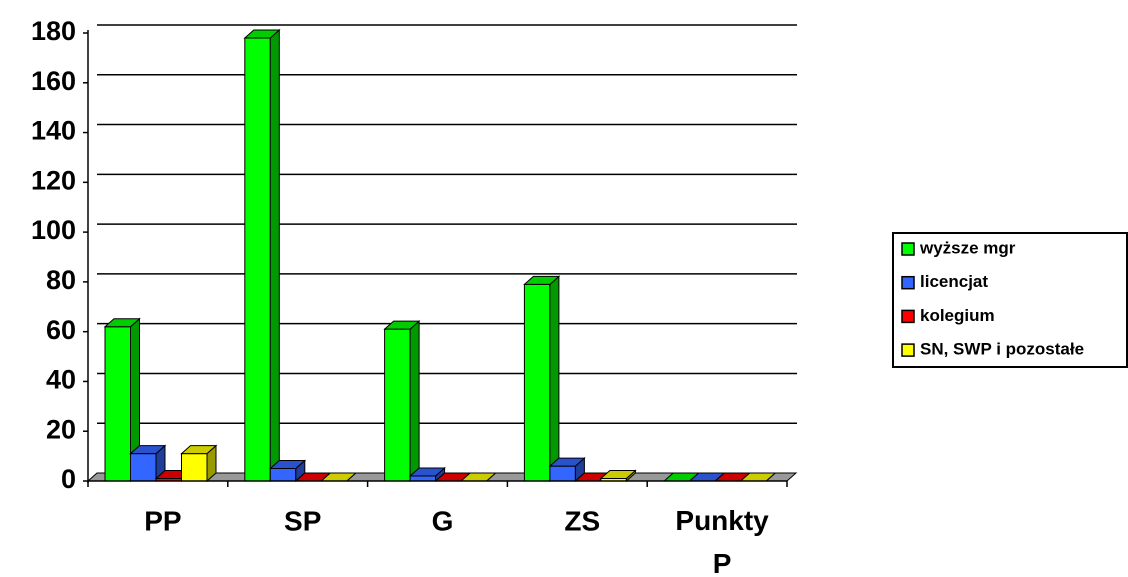  What do you see at coordinates (1010, 300) in the screenshot?
I see `legend-box` at bounding box center [1010, 300].